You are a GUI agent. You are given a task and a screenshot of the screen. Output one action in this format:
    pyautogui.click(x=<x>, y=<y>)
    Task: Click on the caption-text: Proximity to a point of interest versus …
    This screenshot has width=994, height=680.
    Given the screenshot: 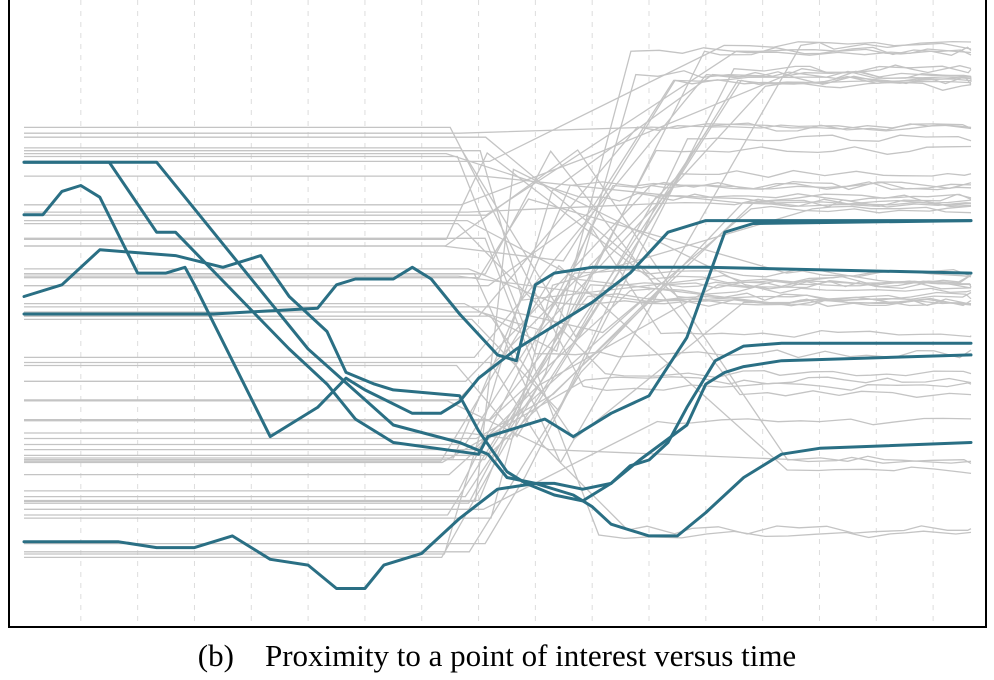 What is the action you would take?
    pyautogui.click(x=530, y=655)
    